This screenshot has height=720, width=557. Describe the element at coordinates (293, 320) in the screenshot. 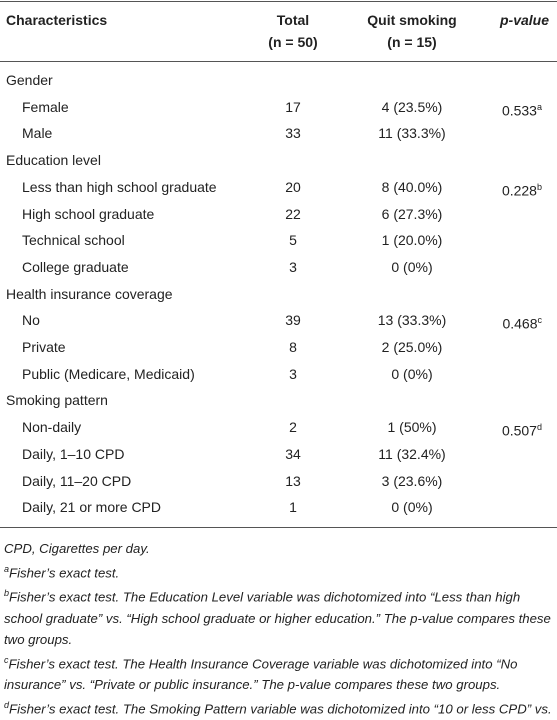

I see `total-cell: 39` at that location.